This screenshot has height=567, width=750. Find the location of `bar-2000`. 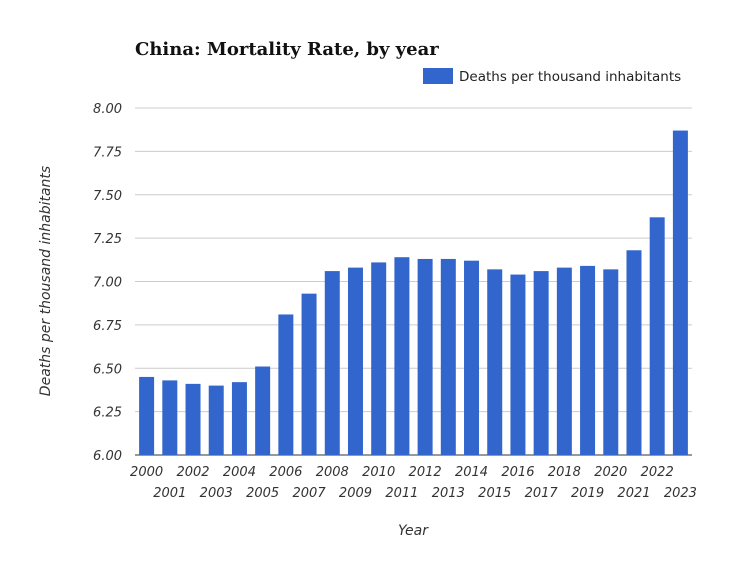

bar-2000 is located at coordinates (147, 415).